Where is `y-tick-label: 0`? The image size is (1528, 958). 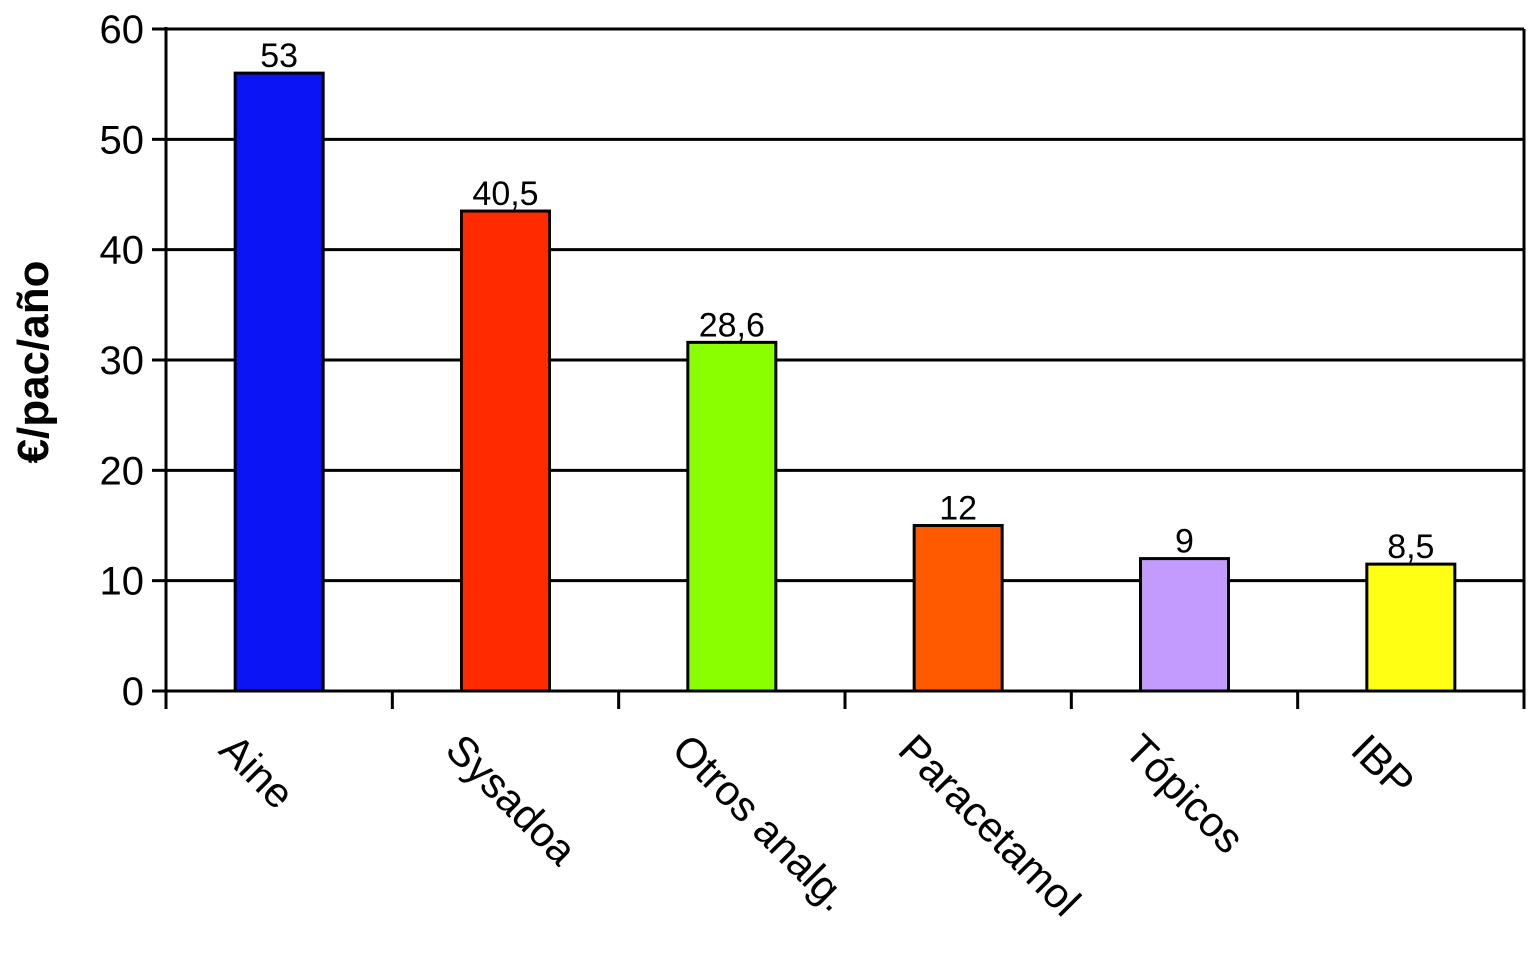 y-tick-label: 0 is located at coordinates (133, 692).